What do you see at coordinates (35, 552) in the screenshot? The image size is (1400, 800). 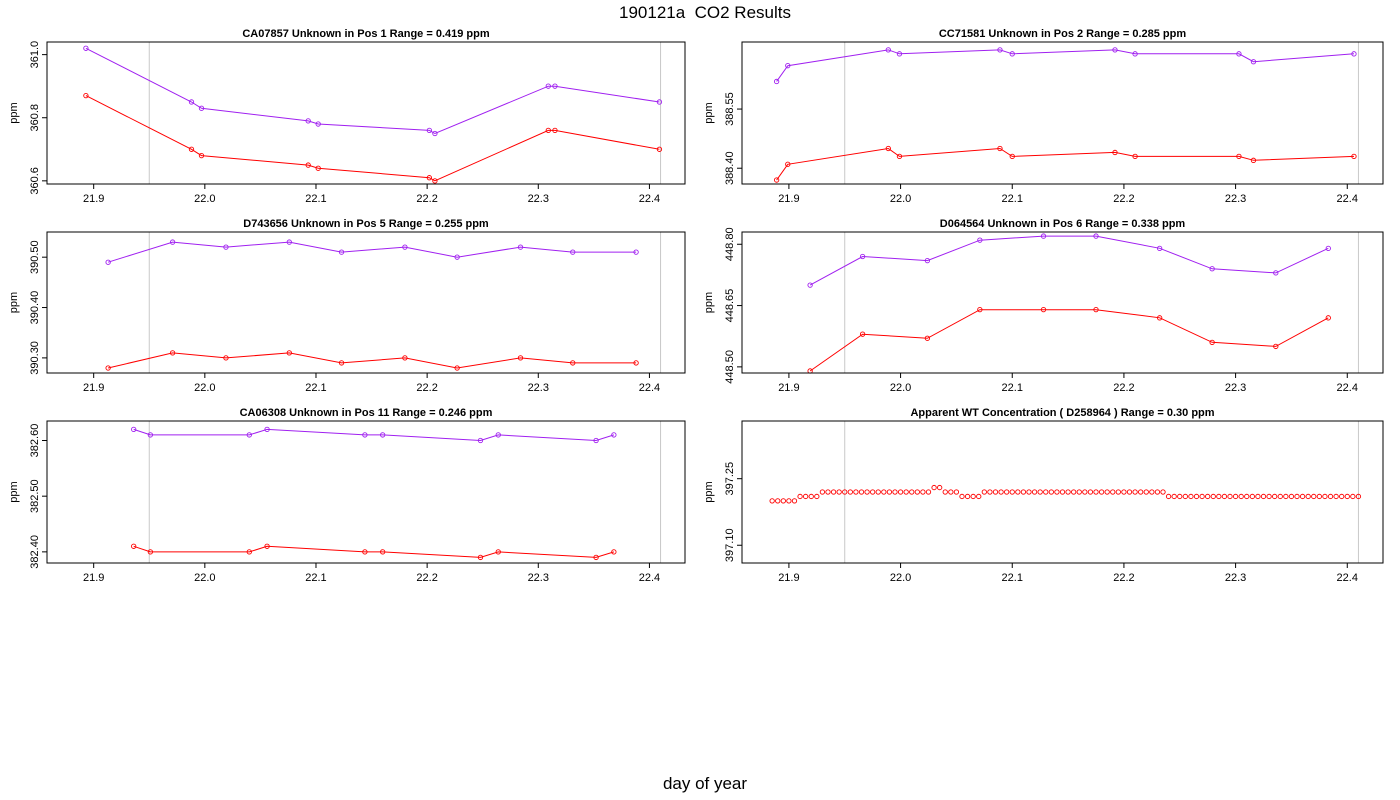 I see `y-tick-label: 382.40` at bounding box center [35, 552].